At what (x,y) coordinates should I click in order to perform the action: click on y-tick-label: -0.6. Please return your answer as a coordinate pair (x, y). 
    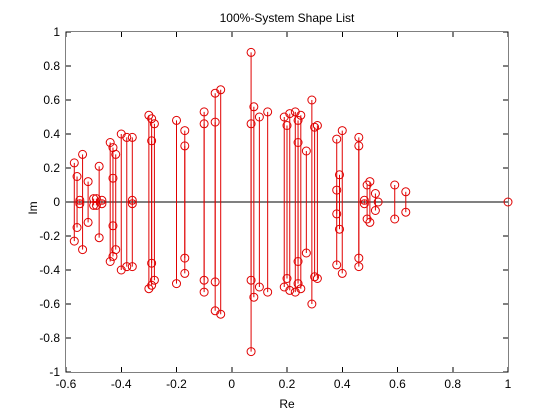
    Looking at the image, I should click on (49, 304).